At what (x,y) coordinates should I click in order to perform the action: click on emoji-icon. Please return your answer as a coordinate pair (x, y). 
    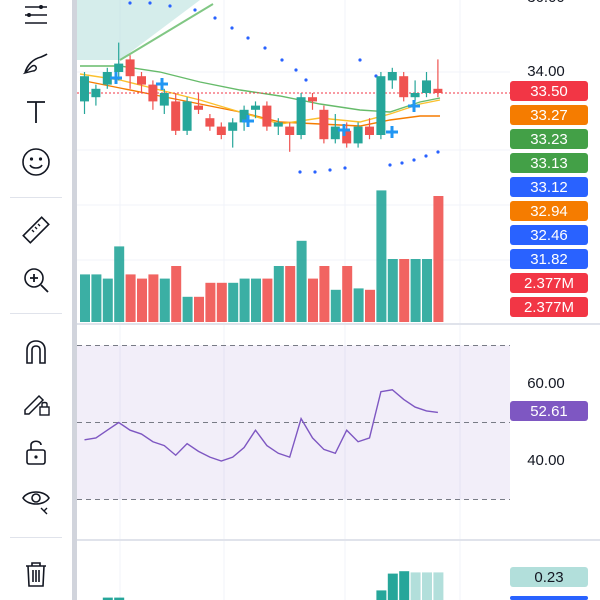
    Looking at the image, I should click on (36, 162).